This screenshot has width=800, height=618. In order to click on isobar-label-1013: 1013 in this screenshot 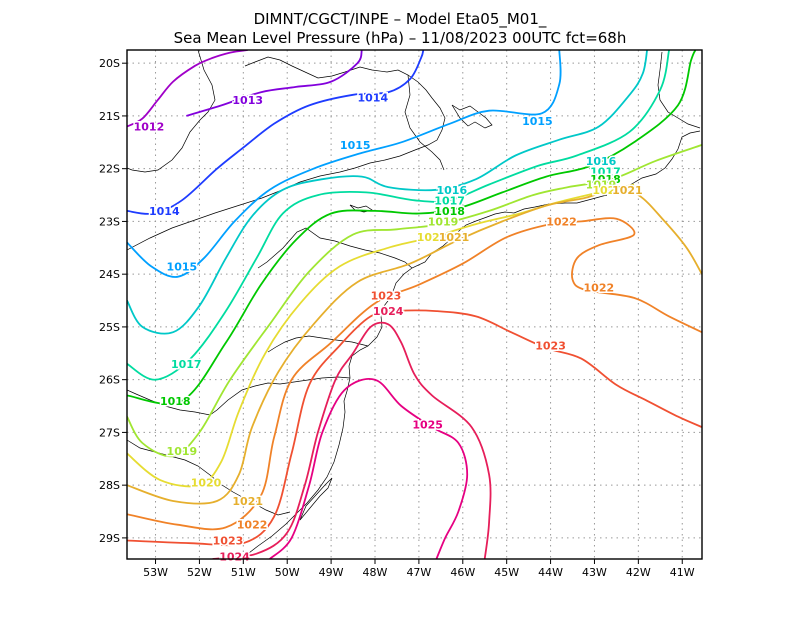, I will do `click(247, 100)`.